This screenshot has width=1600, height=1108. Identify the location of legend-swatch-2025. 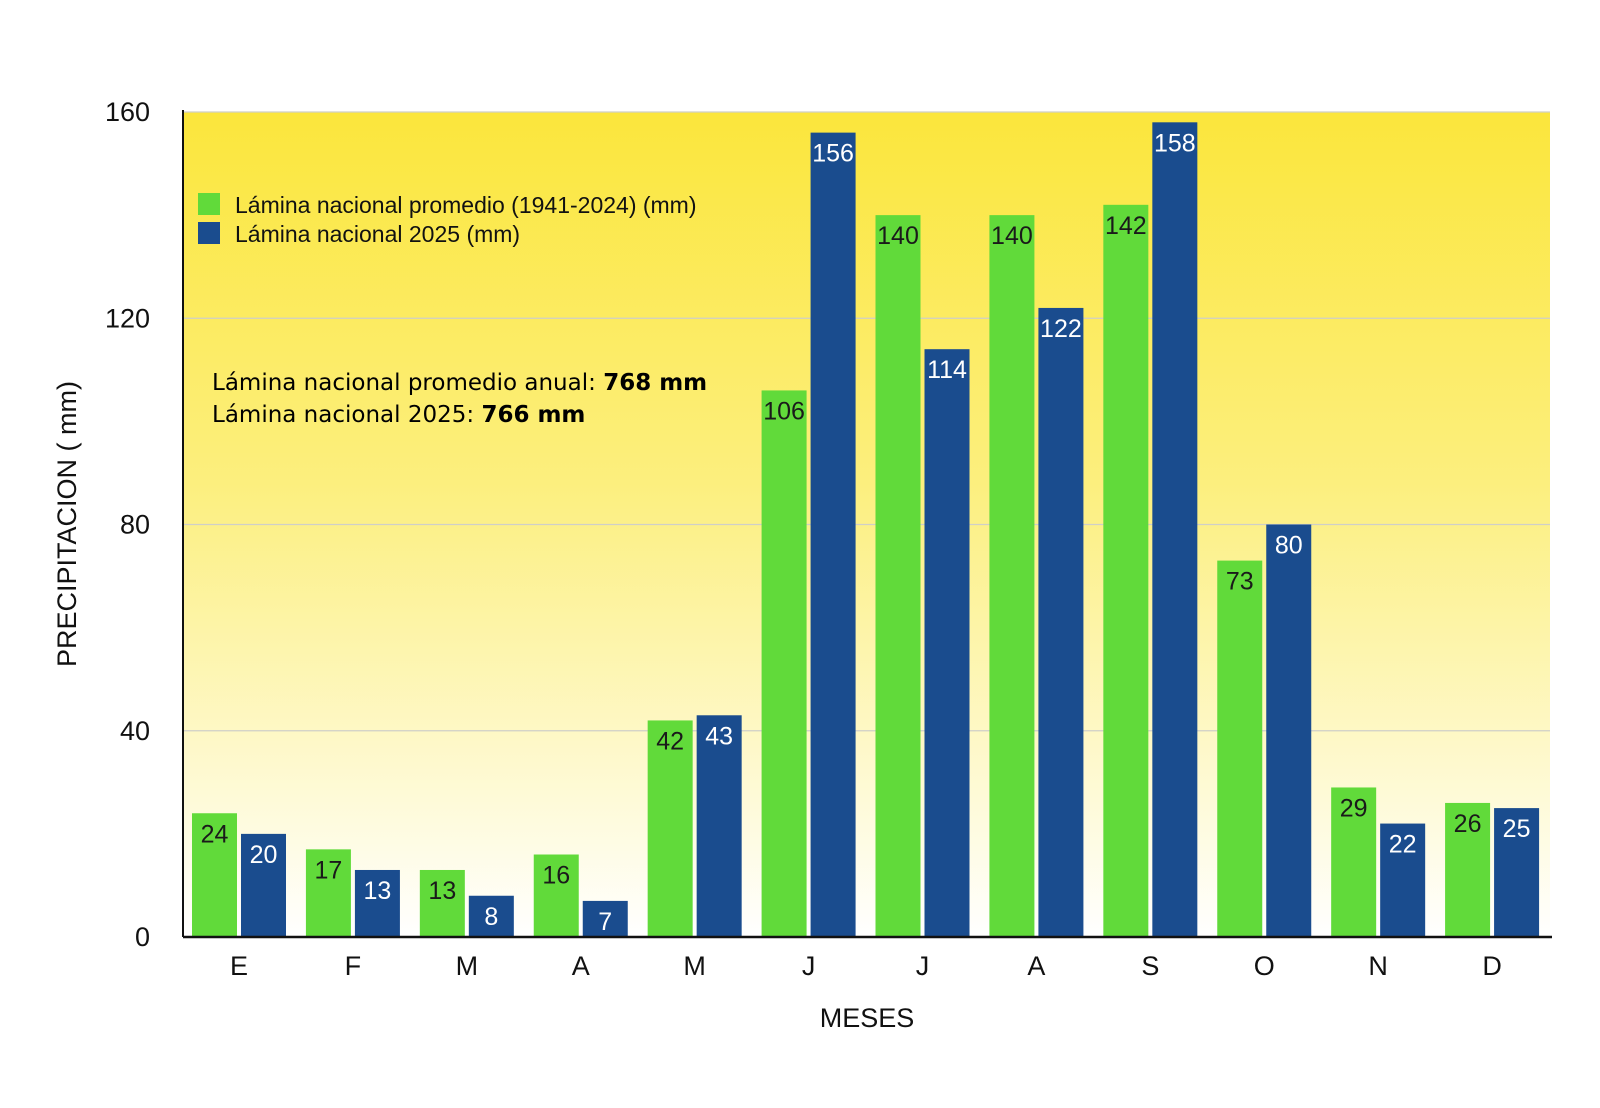
(209, 233).